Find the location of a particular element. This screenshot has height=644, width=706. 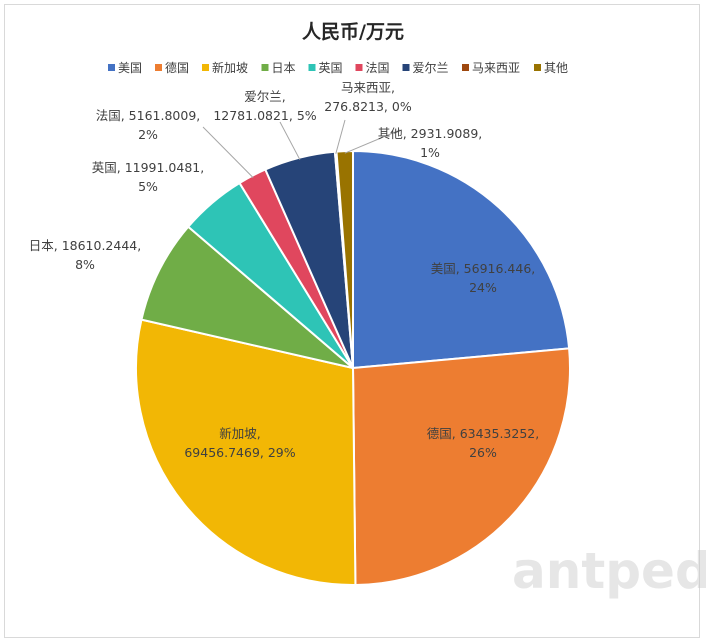

legend-label: 新加坡 is located at coordinates (230, 67).